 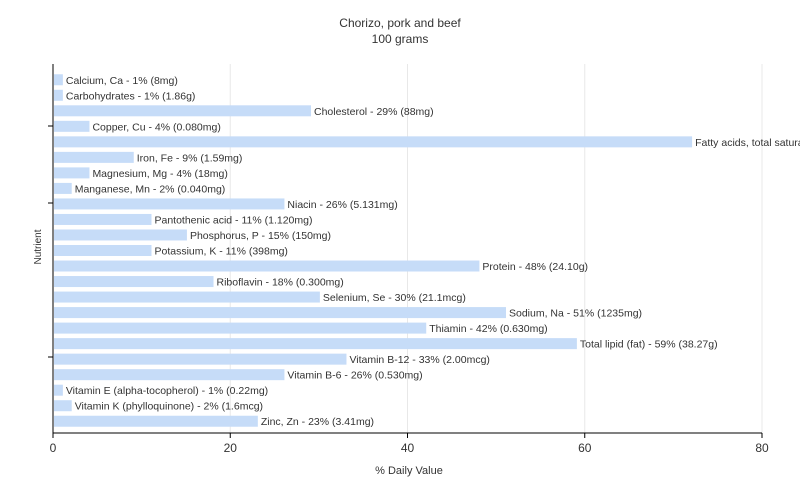 What do you see at coordinates (342, 205) in the screenshot?
I see `bar-label: Niacin - 26% (5.131mg)` at bounding box center [342, 205].